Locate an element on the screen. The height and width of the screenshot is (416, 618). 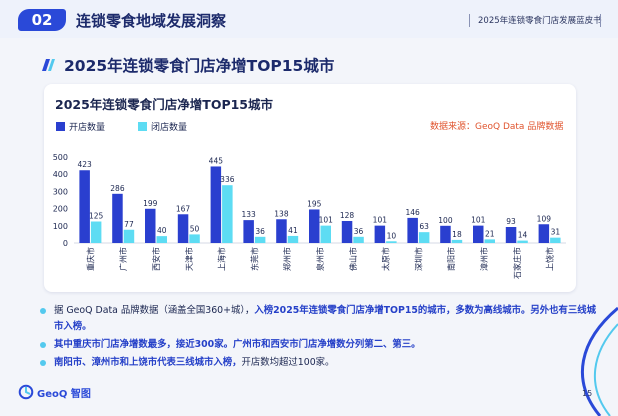
legend-swatch-open is located at coordinates (60, 126).